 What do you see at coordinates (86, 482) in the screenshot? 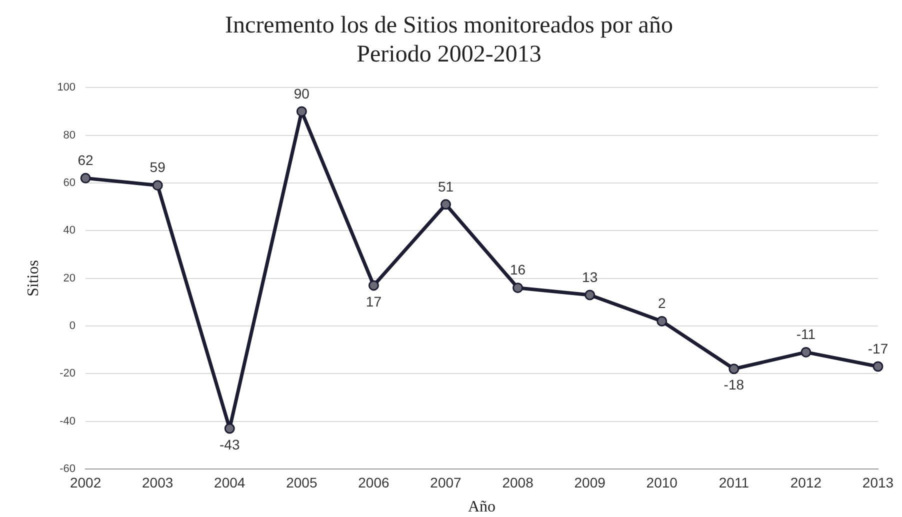
I see `x-tick-label: 2002` at bounding box center [86, 482].